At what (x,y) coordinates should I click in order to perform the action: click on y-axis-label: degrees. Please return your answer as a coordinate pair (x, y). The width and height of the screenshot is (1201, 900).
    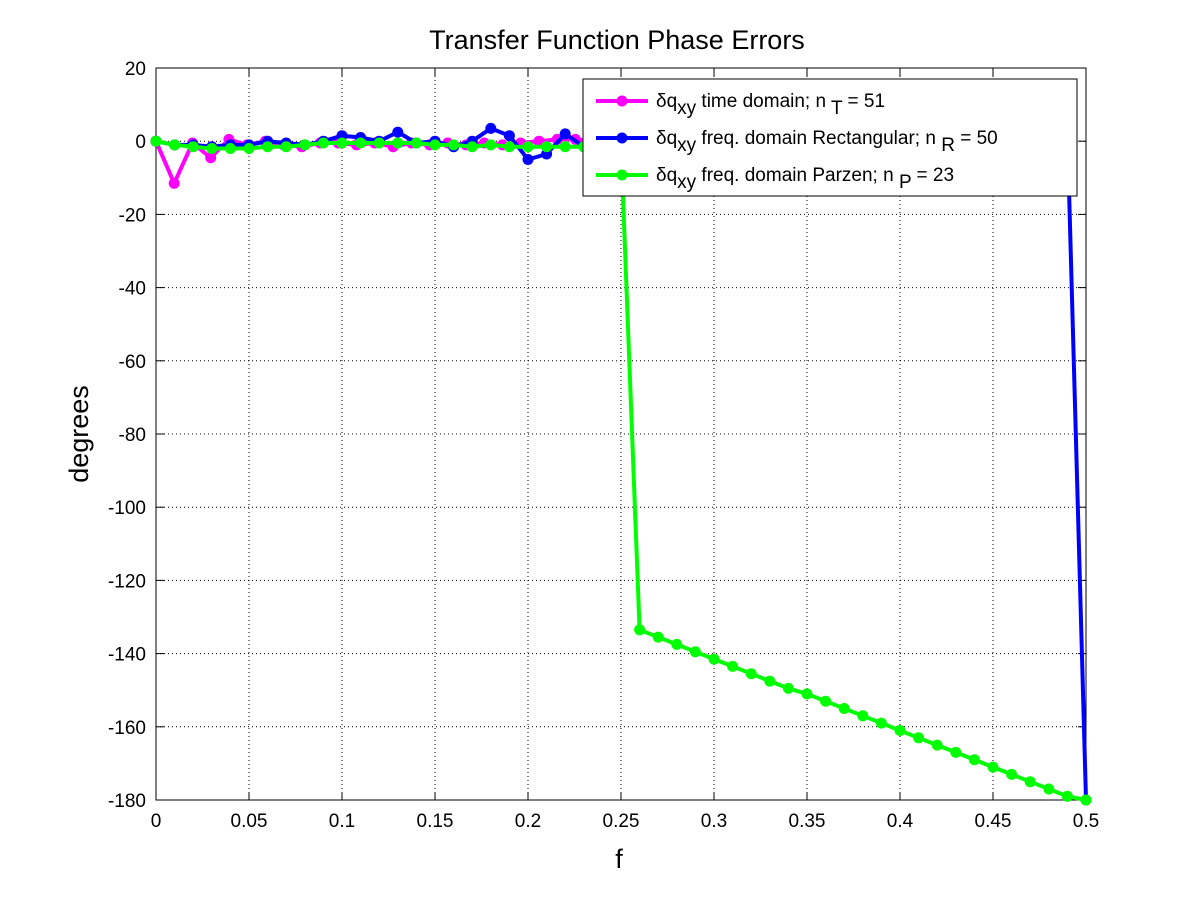
    Looking at the image, I should click on (79, 434).